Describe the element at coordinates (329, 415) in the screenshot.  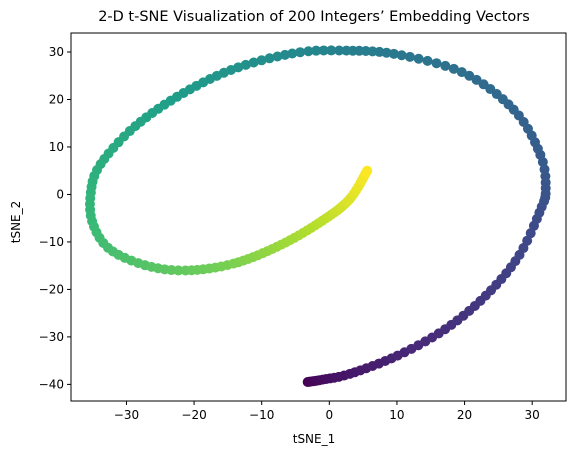
I see `x-tick-label: 0` at that location.